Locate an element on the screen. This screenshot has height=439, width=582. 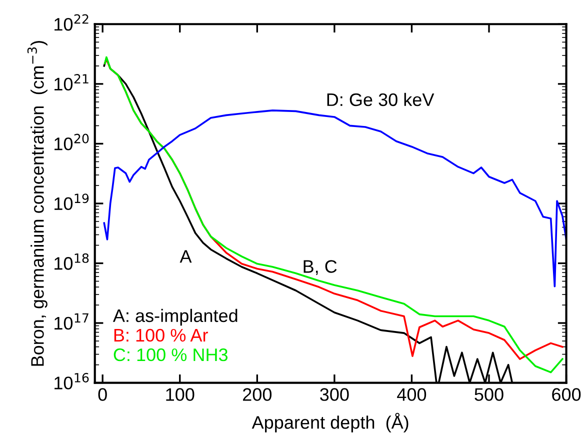
y-tick-label: 10$^{20}$ is located at coordinates (71, 142).